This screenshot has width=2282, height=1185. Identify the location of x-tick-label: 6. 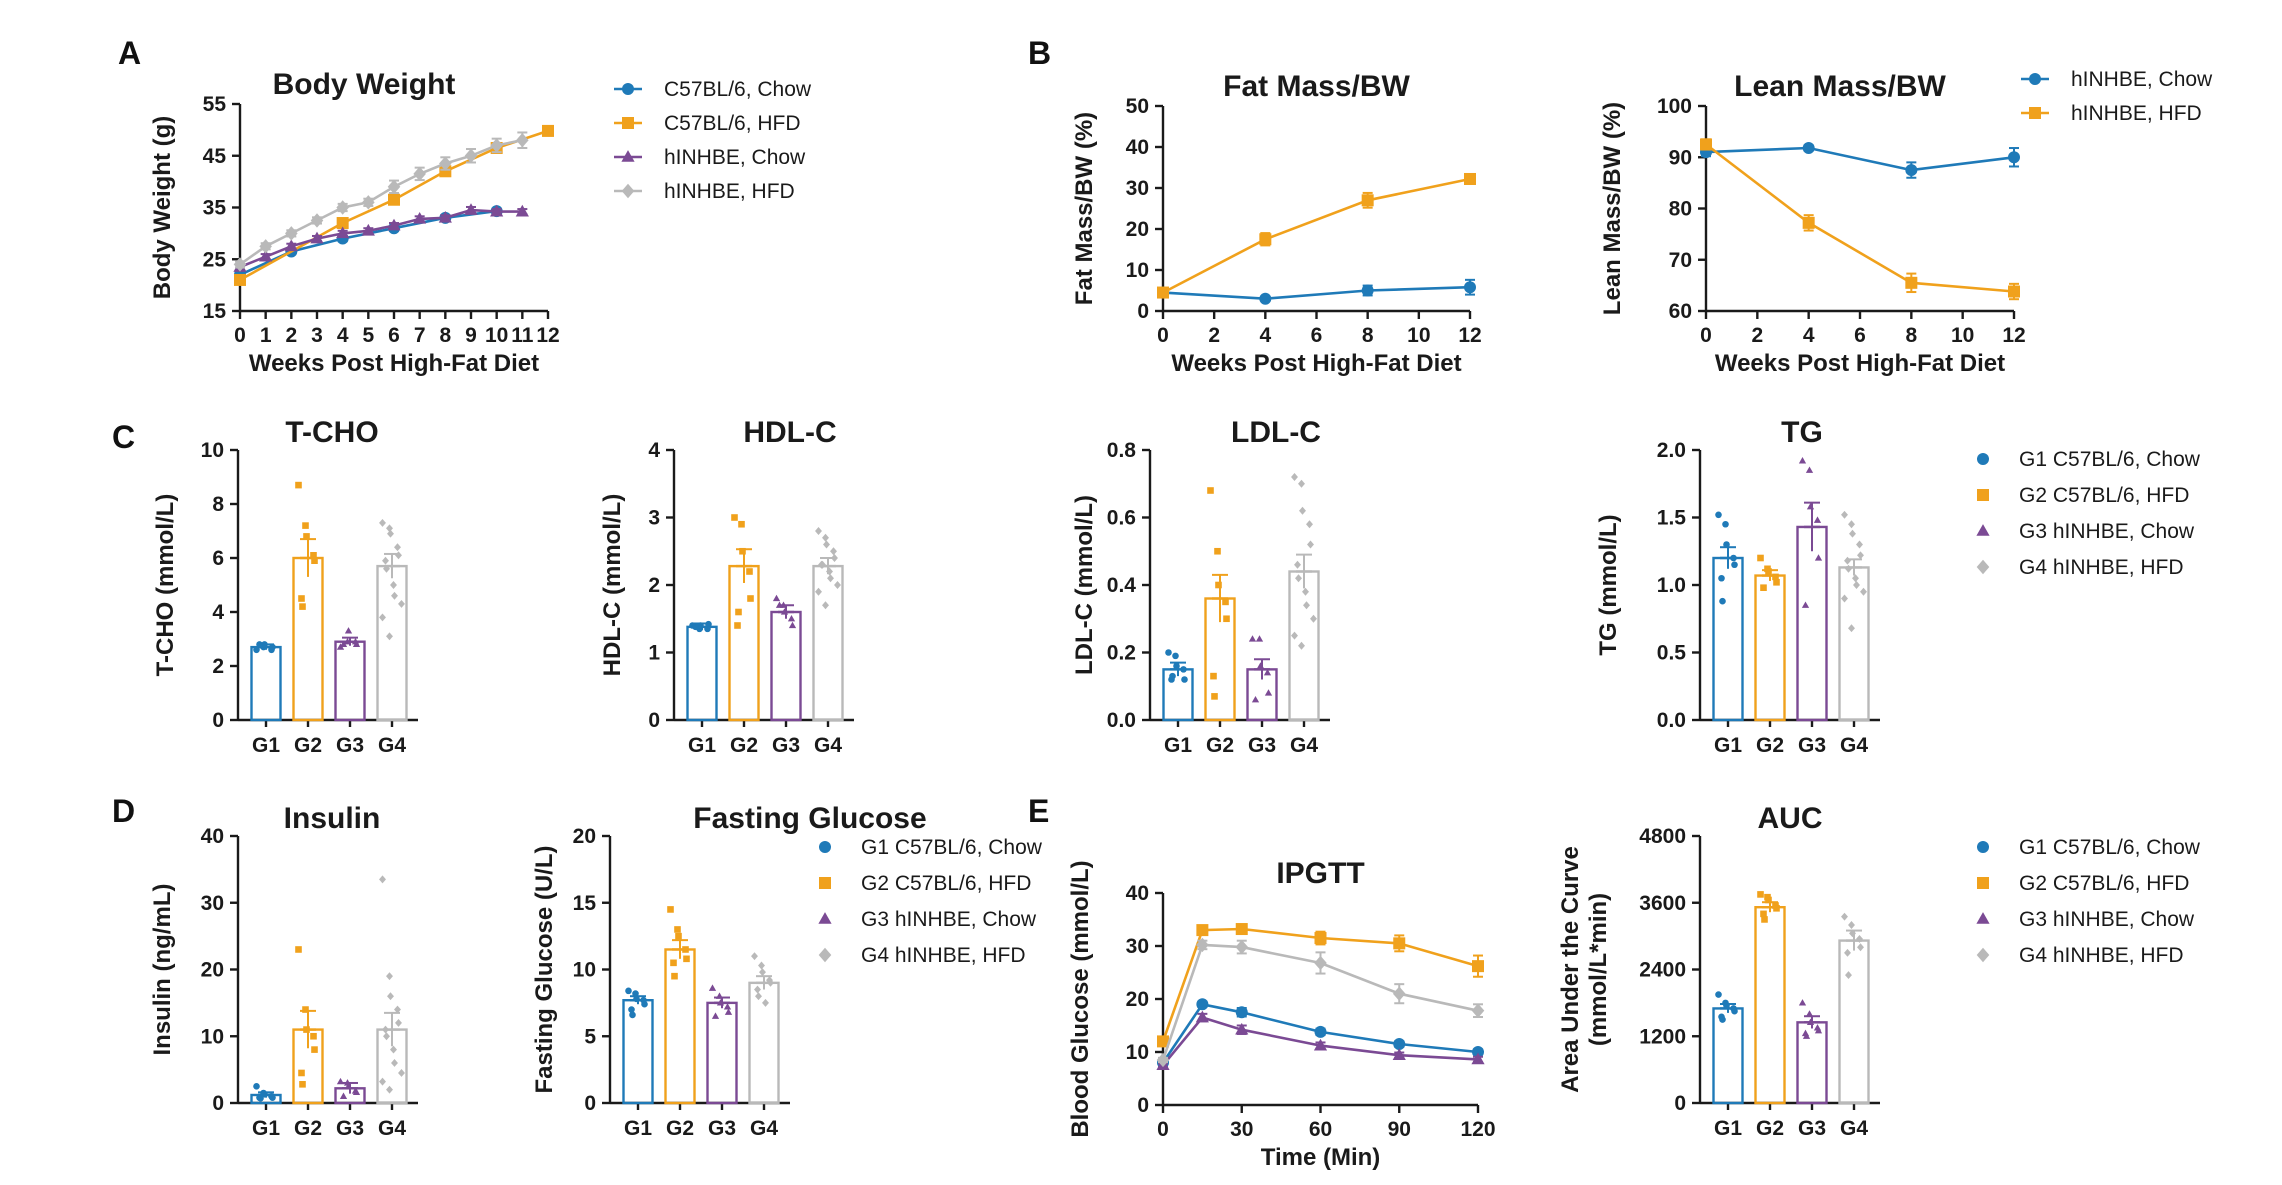
(1860, 335).